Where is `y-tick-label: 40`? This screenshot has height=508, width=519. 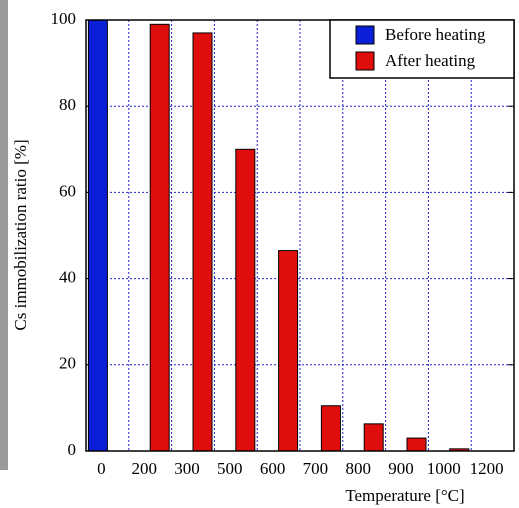
y-tick-label: 40 is located at coordinates (67, 277).